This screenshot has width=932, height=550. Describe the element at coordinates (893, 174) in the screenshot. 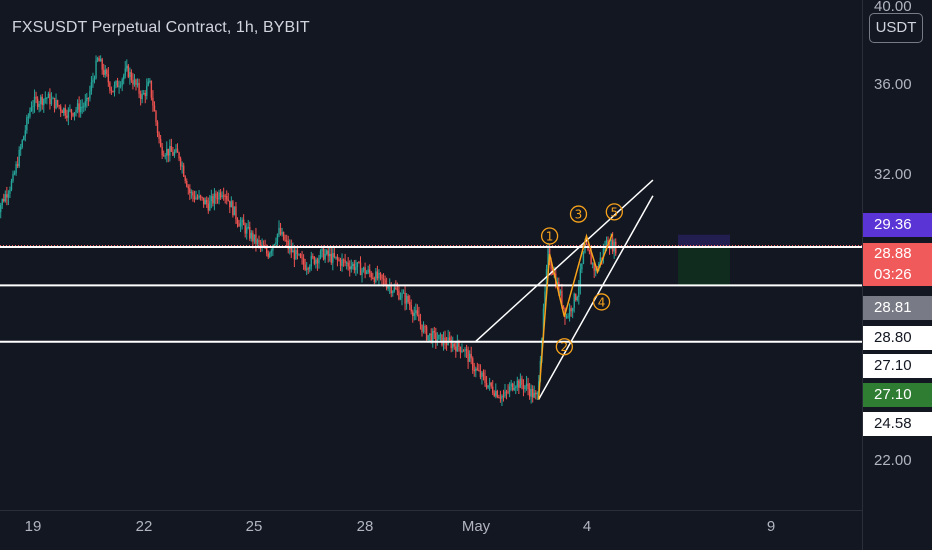

I see `y-tick-label: 32.00` at that location.